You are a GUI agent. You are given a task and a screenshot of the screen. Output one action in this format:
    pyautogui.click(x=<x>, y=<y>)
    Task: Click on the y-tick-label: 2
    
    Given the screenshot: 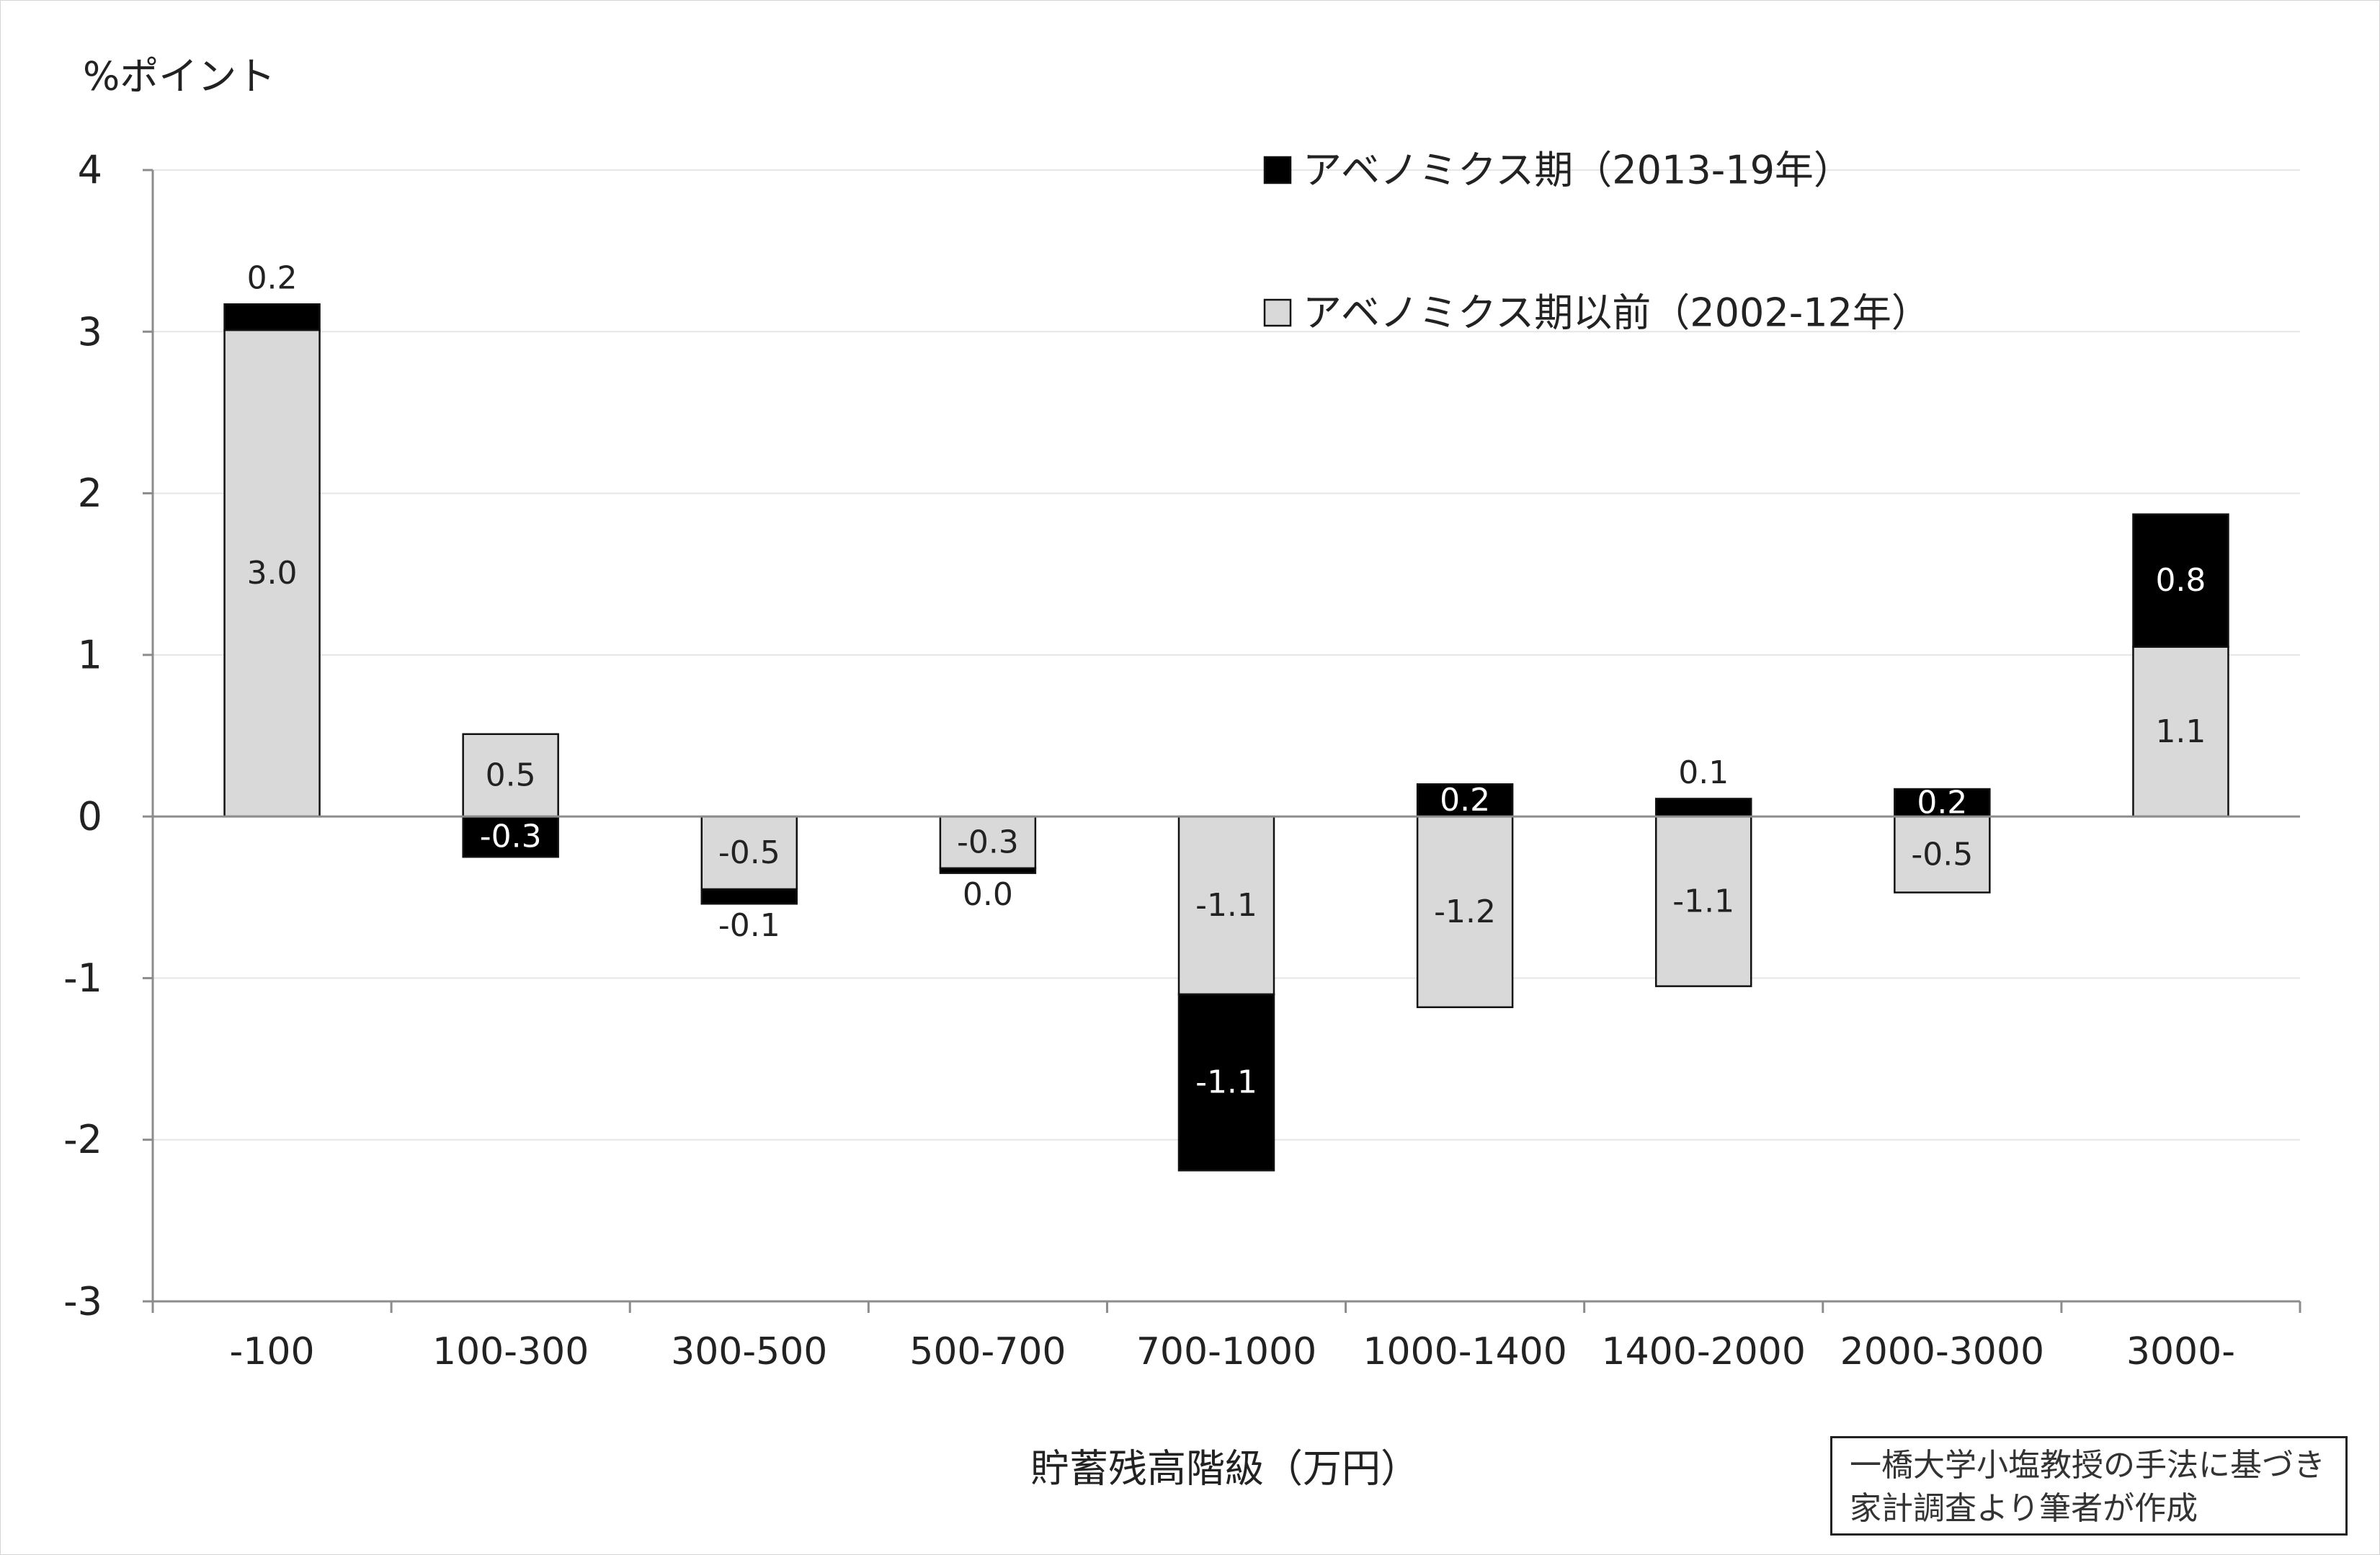 What is the action you would take?
    pyautogui.click(x=90, y=493)
    